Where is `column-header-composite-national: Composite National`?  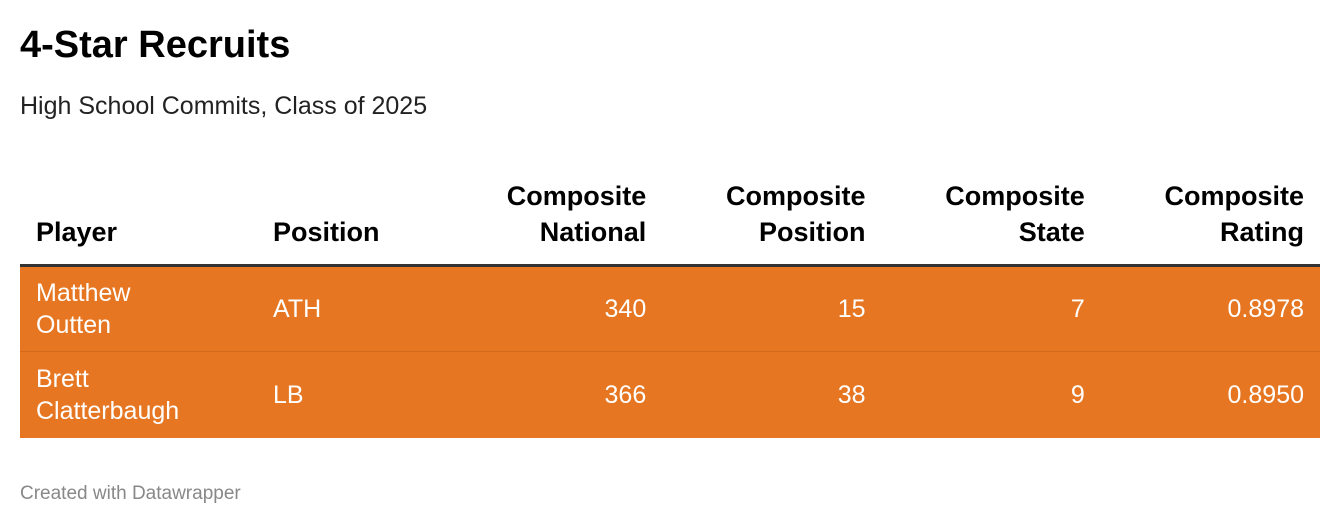 column-header-composite-national: Composite National is located at coordinates (553, 220).